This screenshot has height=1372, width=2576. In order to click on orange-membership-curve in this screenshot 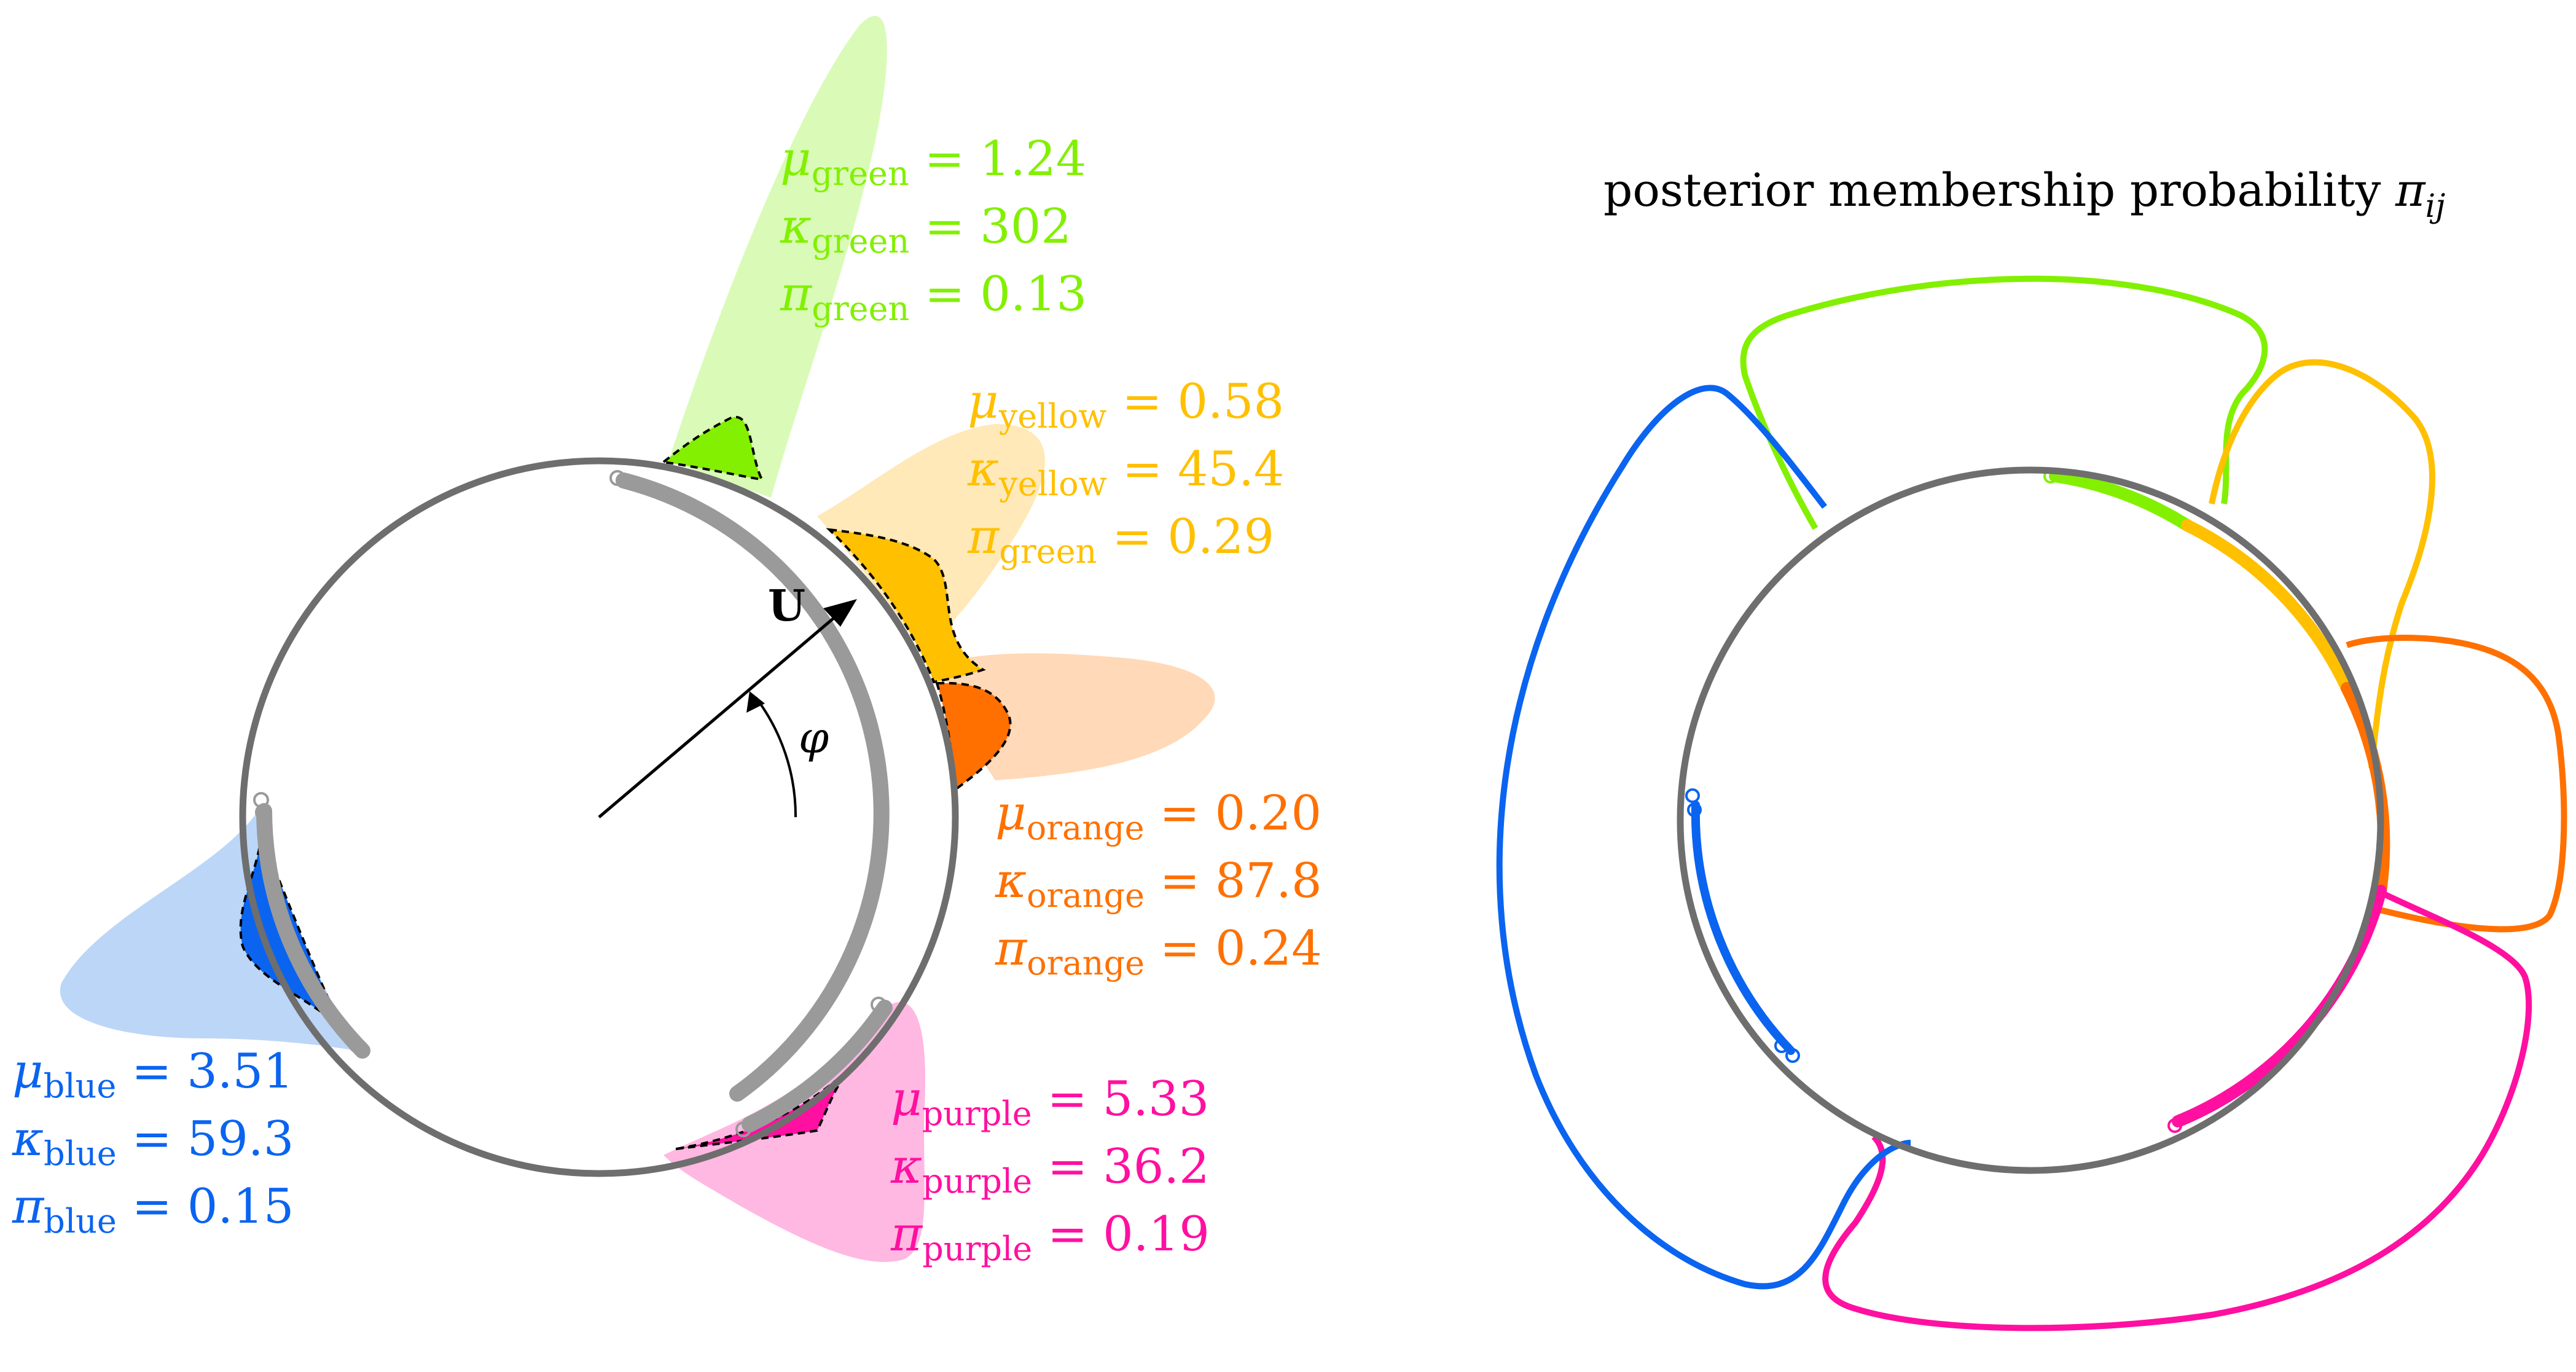, I will do `click(2456, 784)`.